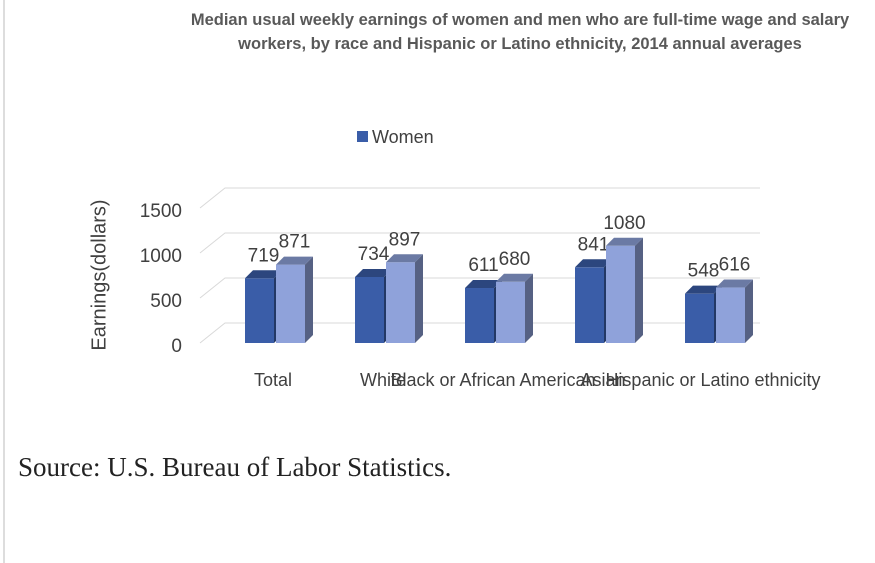 The image size is (875, 563). Describe the element at coordinates (295, 242) in the screenshot. I see `data-label: 871` at that location.